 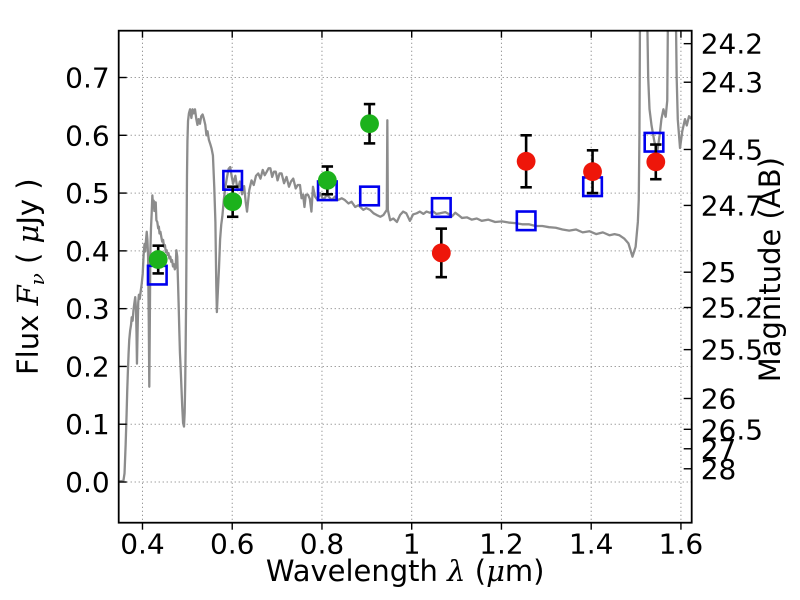 What do you see at coordinates (732, 205) in the screenshot?
I see `y-tick-label-right: 24.7` at bounding box center [732, 205].